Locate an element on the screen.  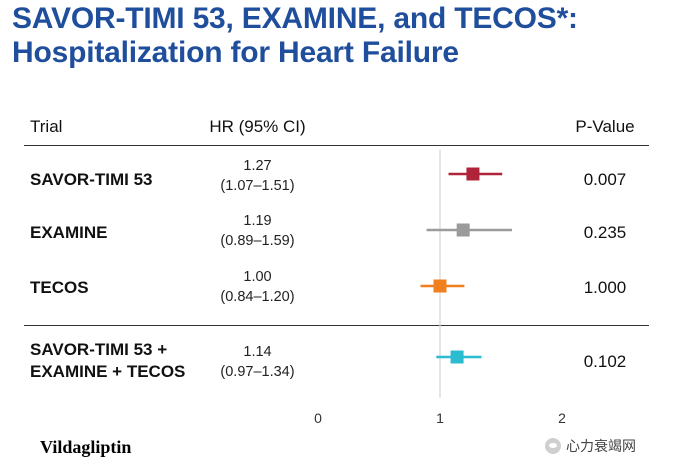
watermark: 心力衰竭网 is located at coordinates (590, 446).